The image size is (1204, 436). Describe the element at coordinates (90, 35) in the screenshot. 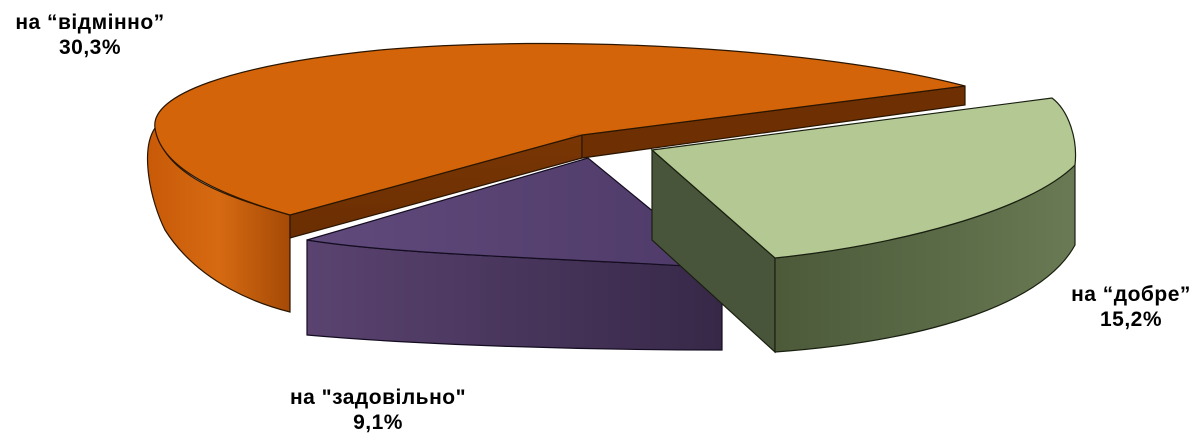

I see `slice-label-vidminno: на “відмінно” 30,3%` at that location.